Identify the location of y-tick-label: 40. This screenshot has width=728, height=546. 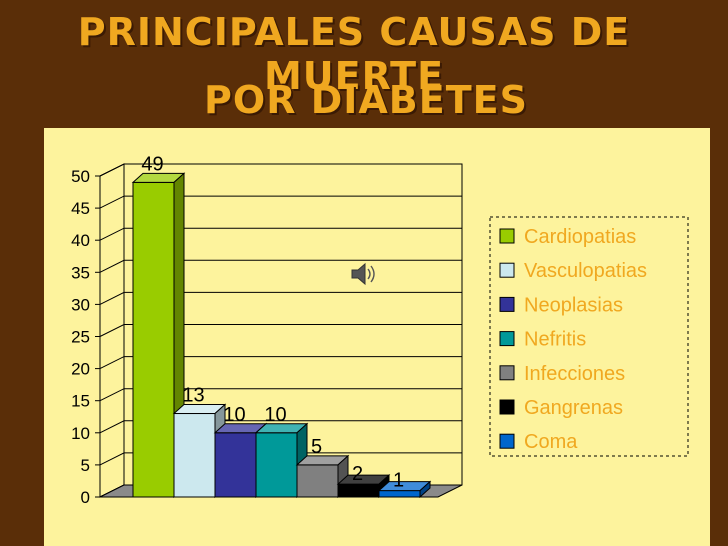
(80, 240).